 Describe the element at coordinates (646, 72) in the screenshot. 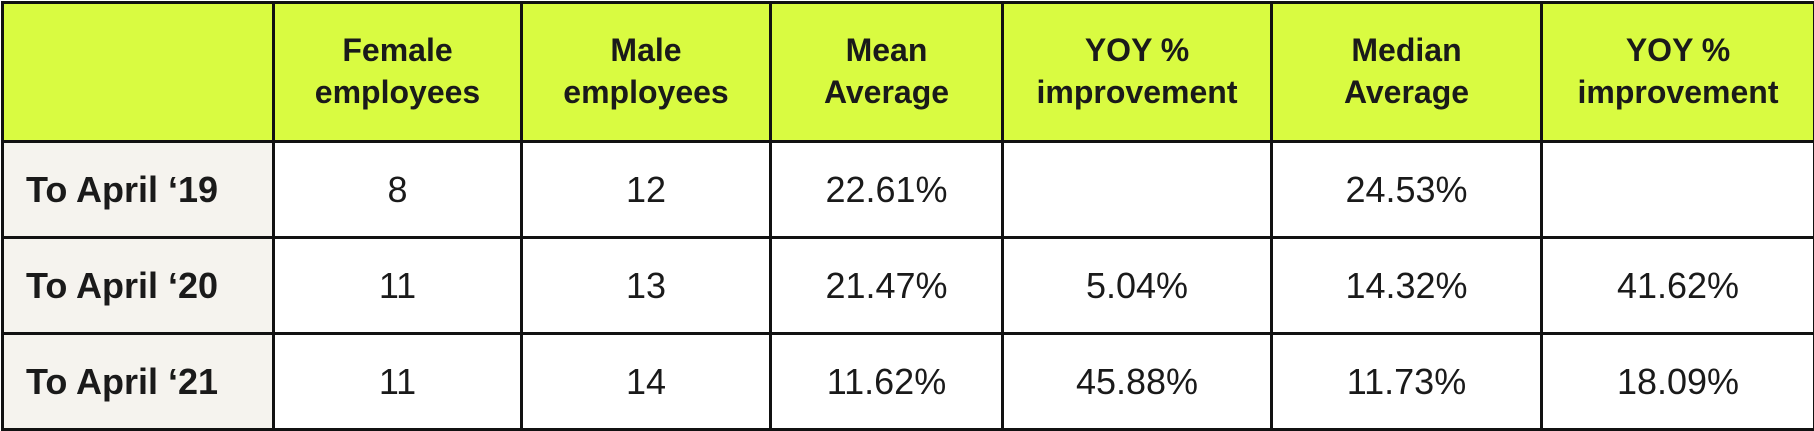

I see `header-cell: Male employees` at that location.